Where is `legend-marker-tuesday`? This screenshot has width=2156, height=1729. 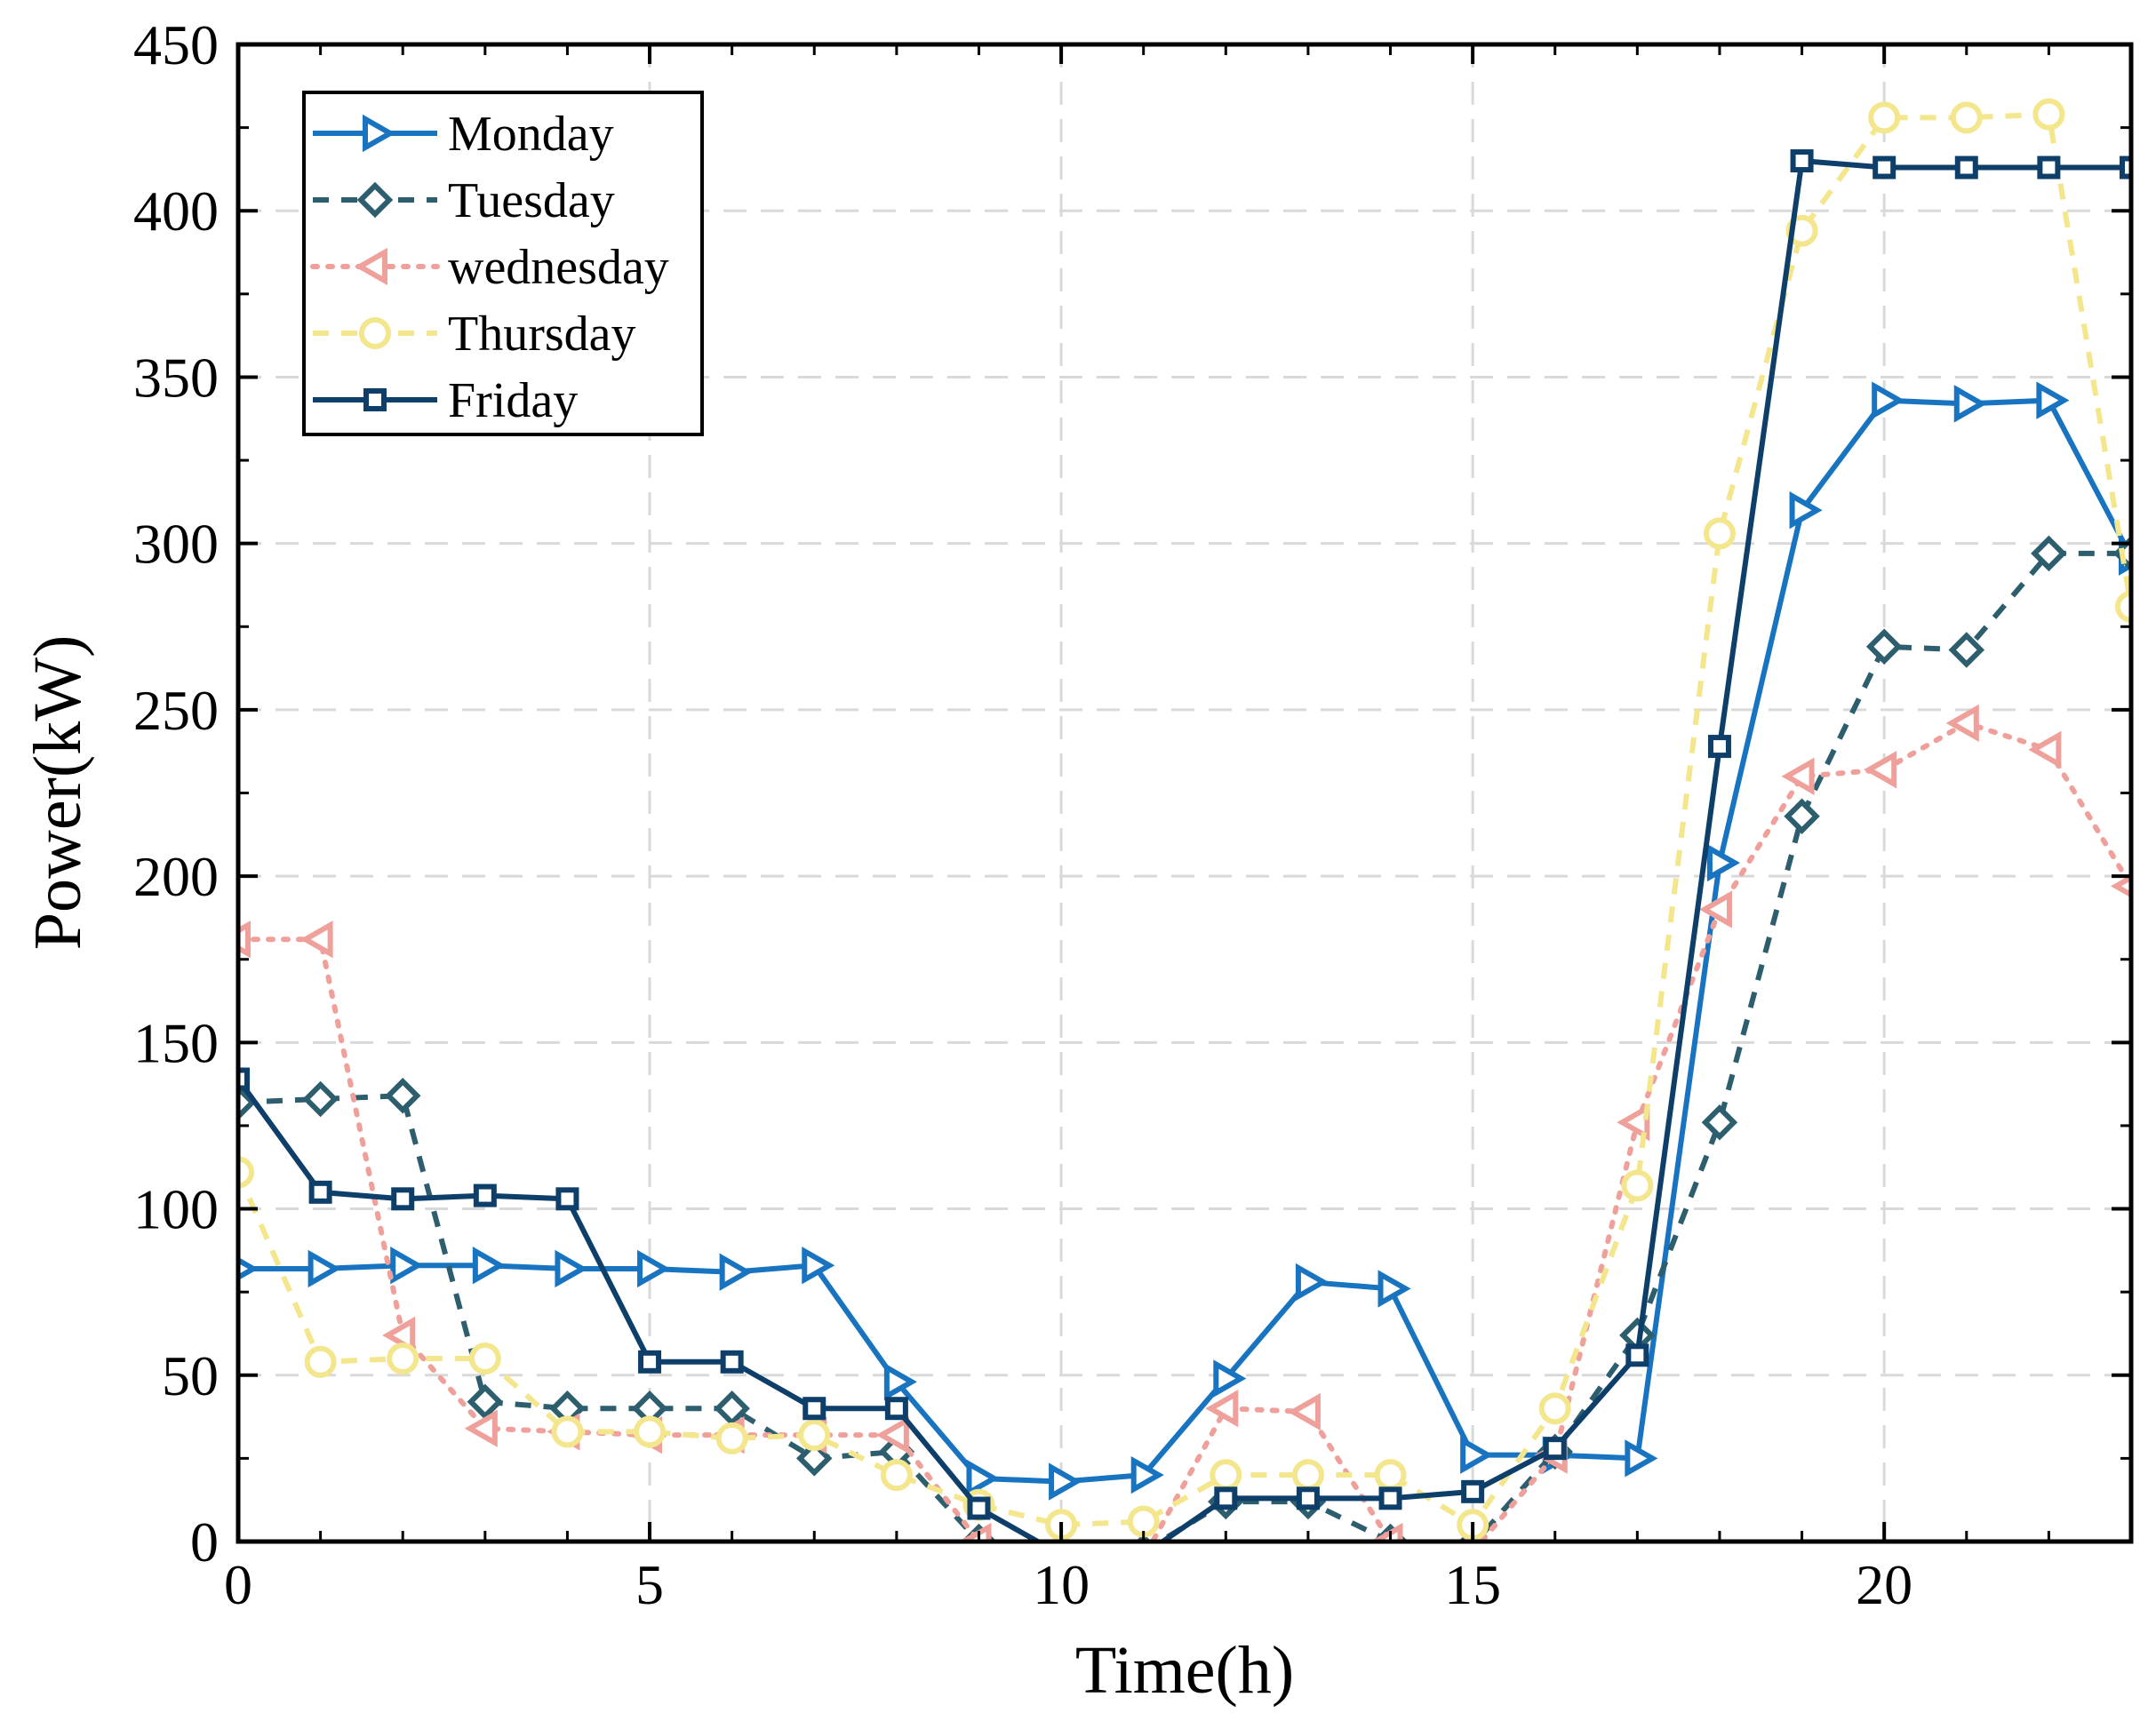
legend-marker-tuesday is located at coordinates (375, 200).